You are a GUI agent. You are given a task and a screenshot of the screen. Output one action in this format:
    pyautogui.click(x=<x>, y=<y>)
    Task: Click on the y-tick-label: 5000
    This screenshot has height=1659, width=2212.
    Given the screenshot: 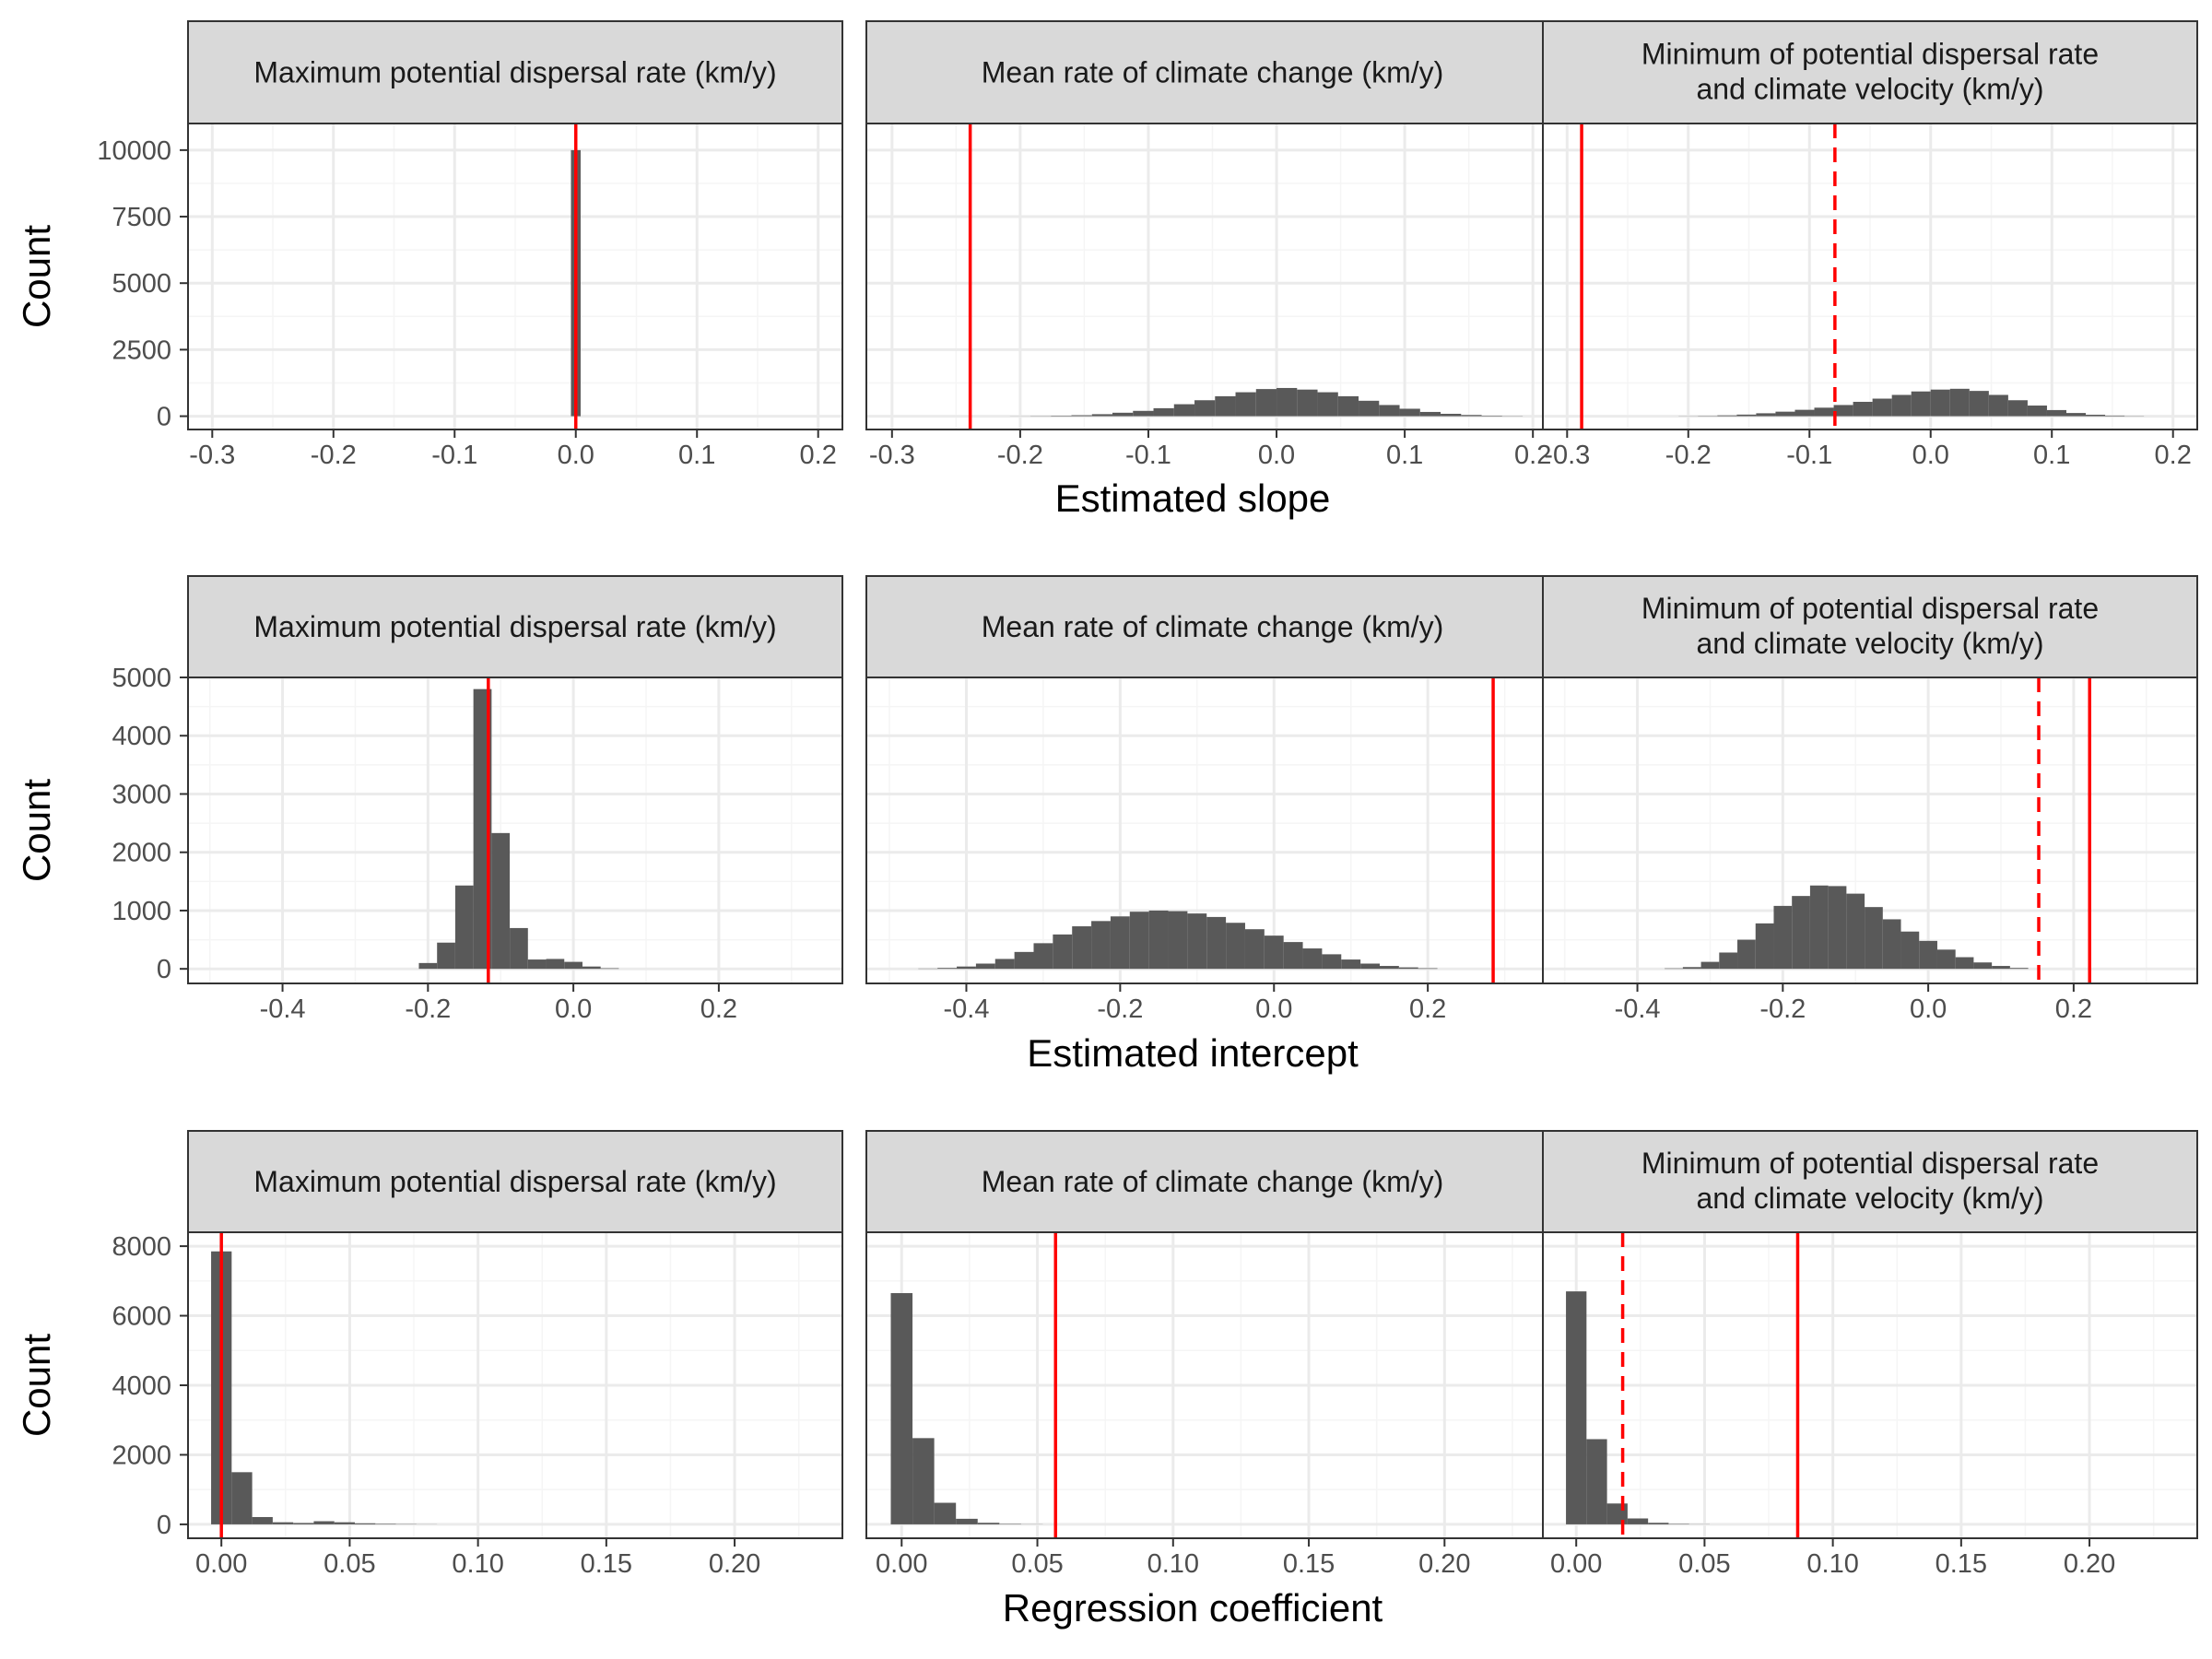 What is the action you would take?
    pyautogui.click(x=141, y=678)
    